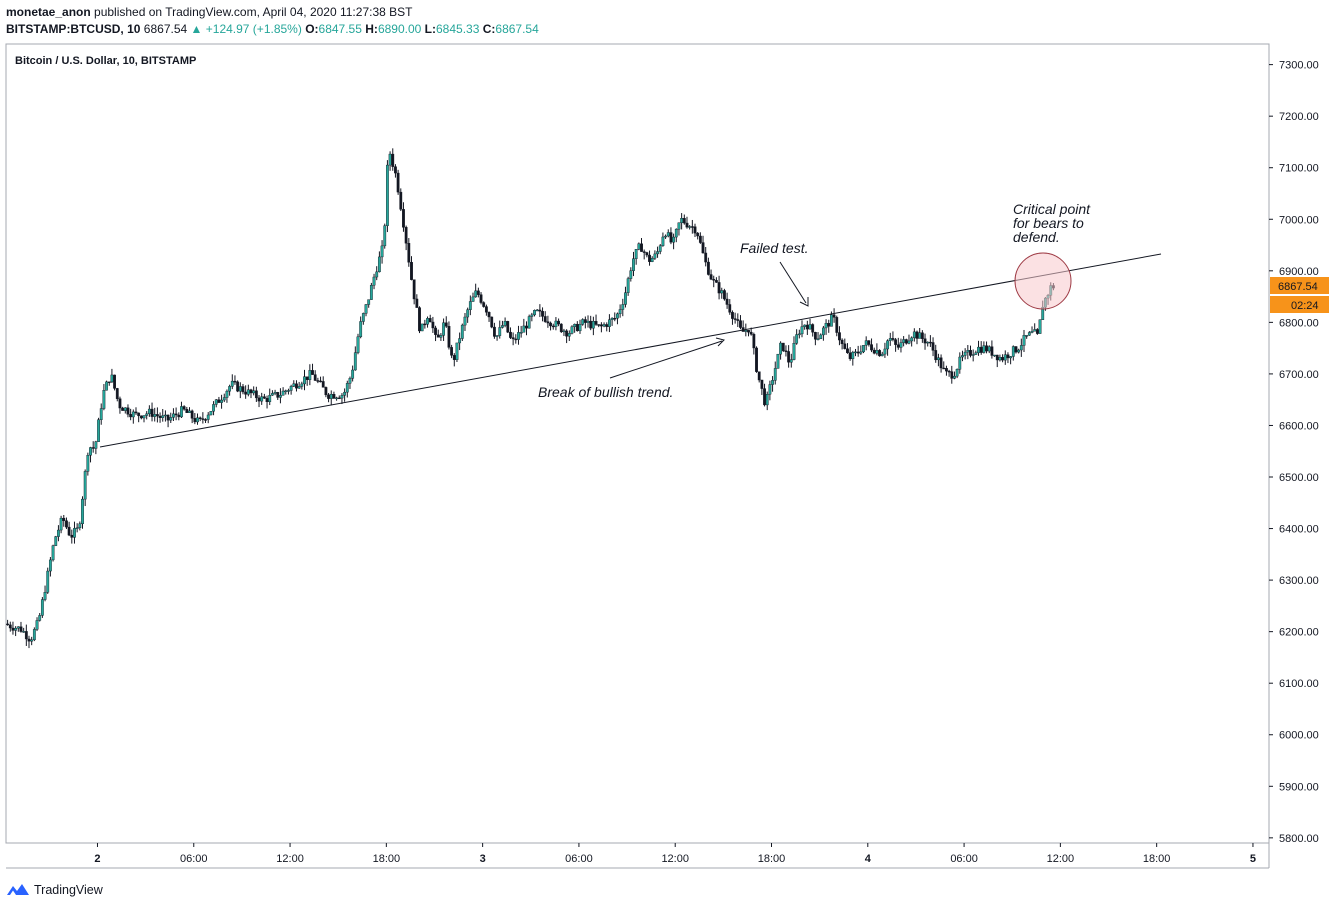 This screenshot has height=908, width=1337. Describe the element at coordinates (774, 248) in the screenshot. I see `annotation-failed-test: Failed test.` at that location.